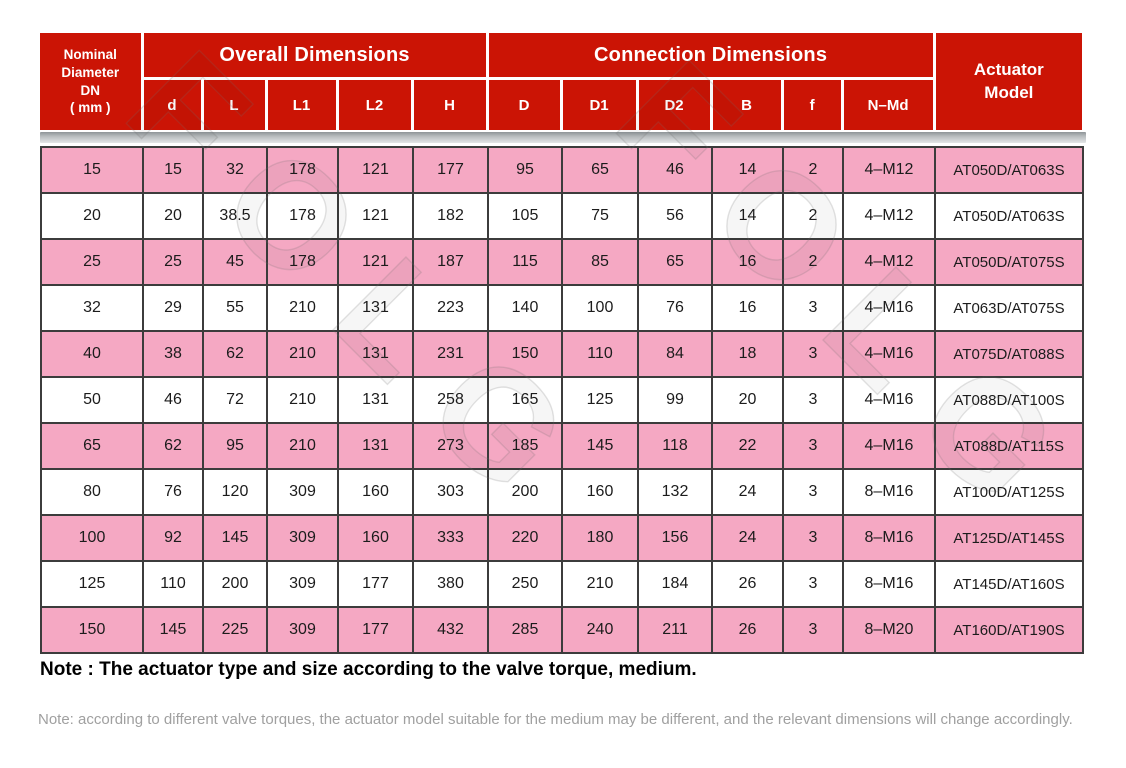  Describe the element at coordinates (235, 104) in the screenshot. I see `header-col-l: L` at that location.